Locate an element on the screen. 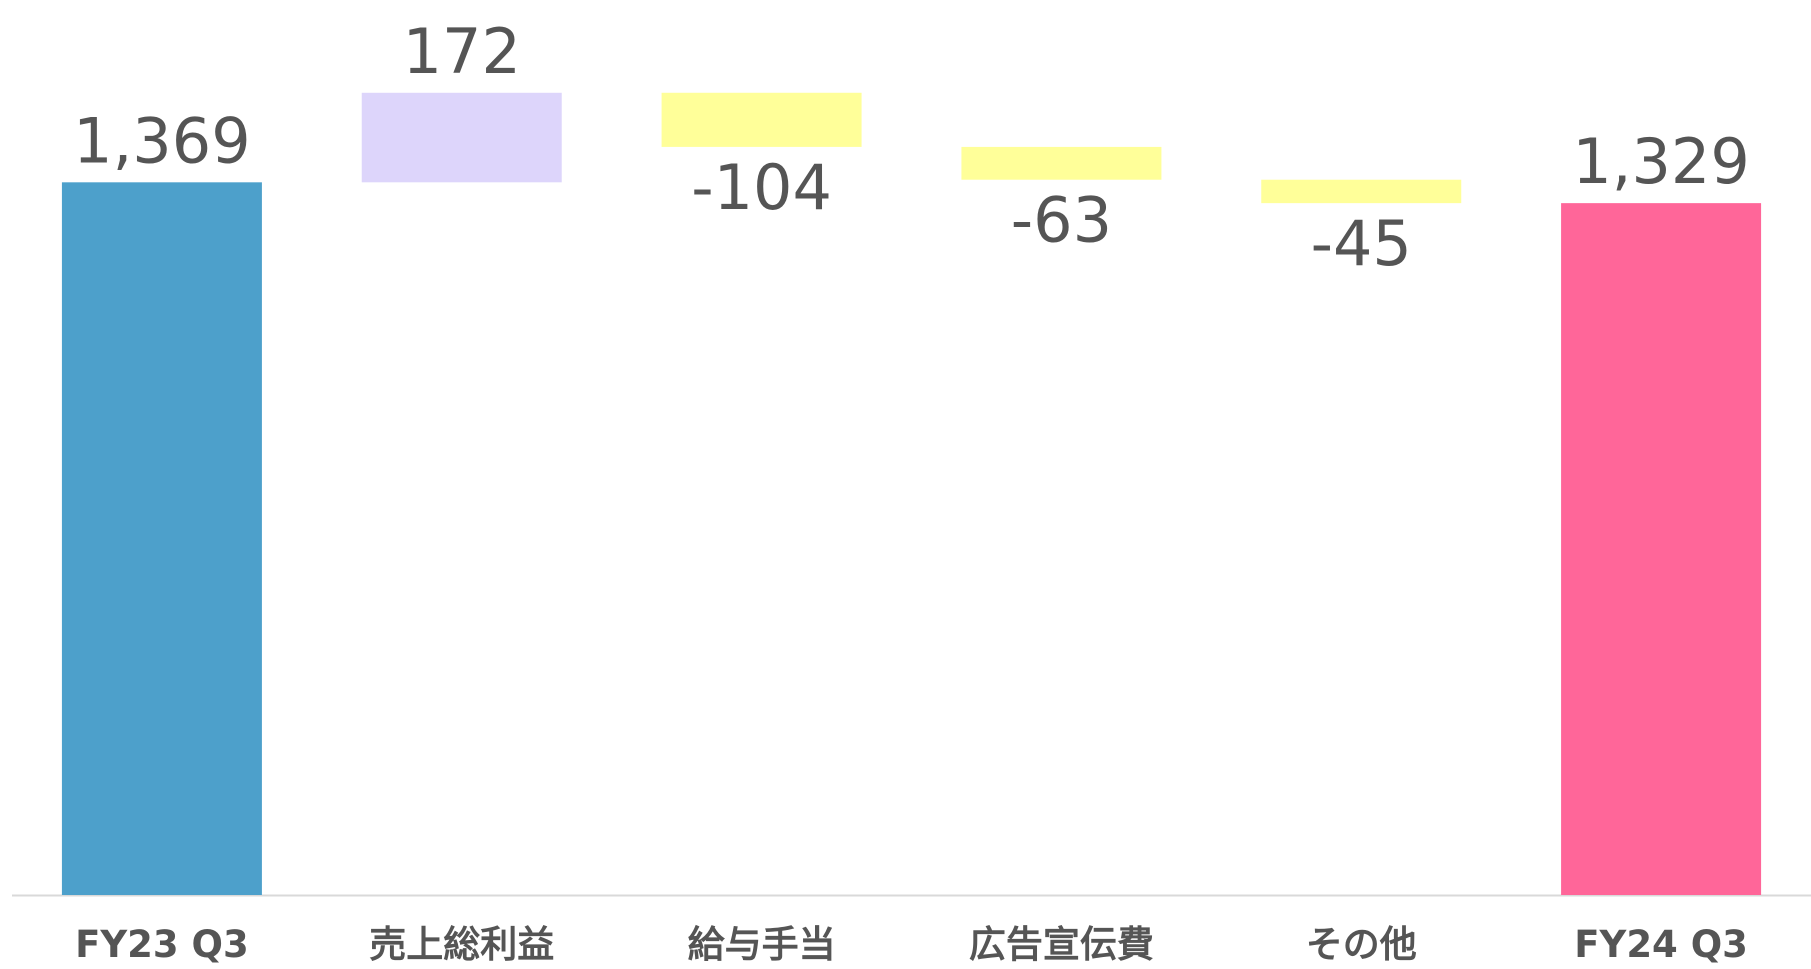 The width and height of the screenshot is (1811, 969). value-label: 1,329 is located at coordinates (1661, 161).